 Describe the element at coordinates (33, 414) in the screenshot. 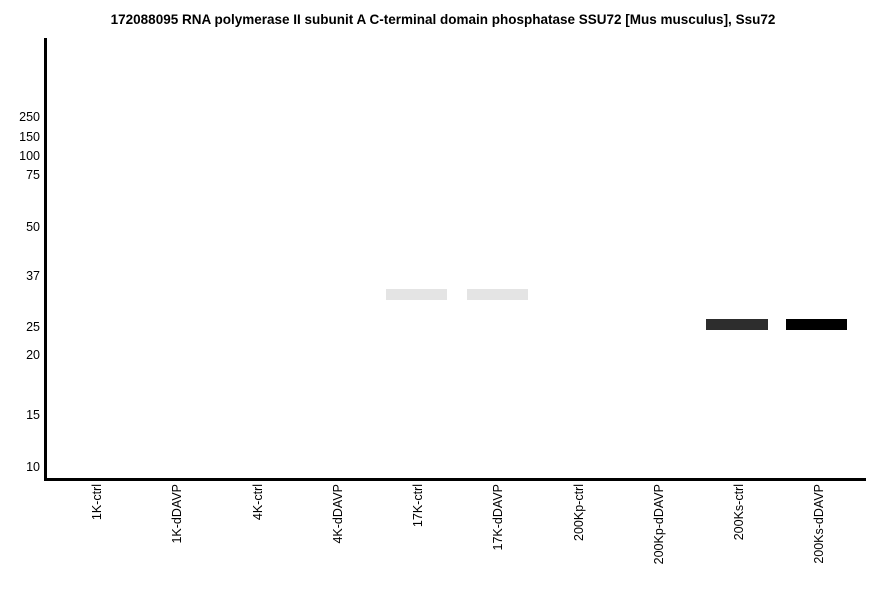

I see `y-tick-label-15: 15` at that location.